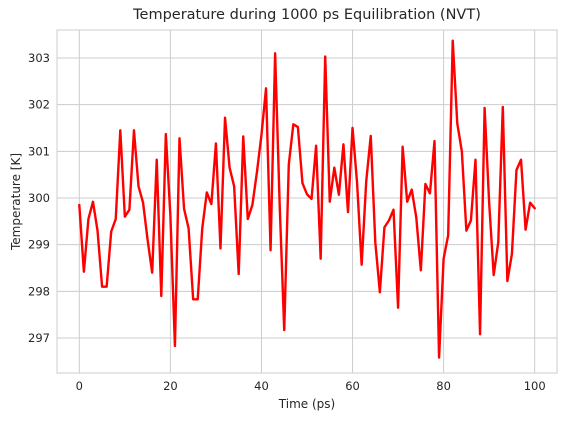  Describe the element at coordinates (39, 151) in the screenshot. I see `y-tick-label: 301` at that location.